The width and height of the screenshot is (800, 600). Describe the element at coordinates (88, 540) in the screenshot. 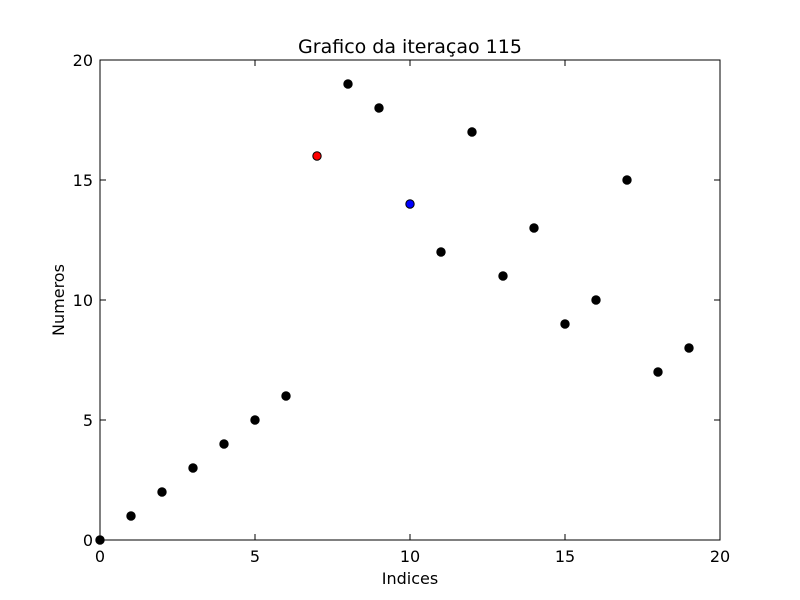

I see `y-tick-label-0: 0` at that location.